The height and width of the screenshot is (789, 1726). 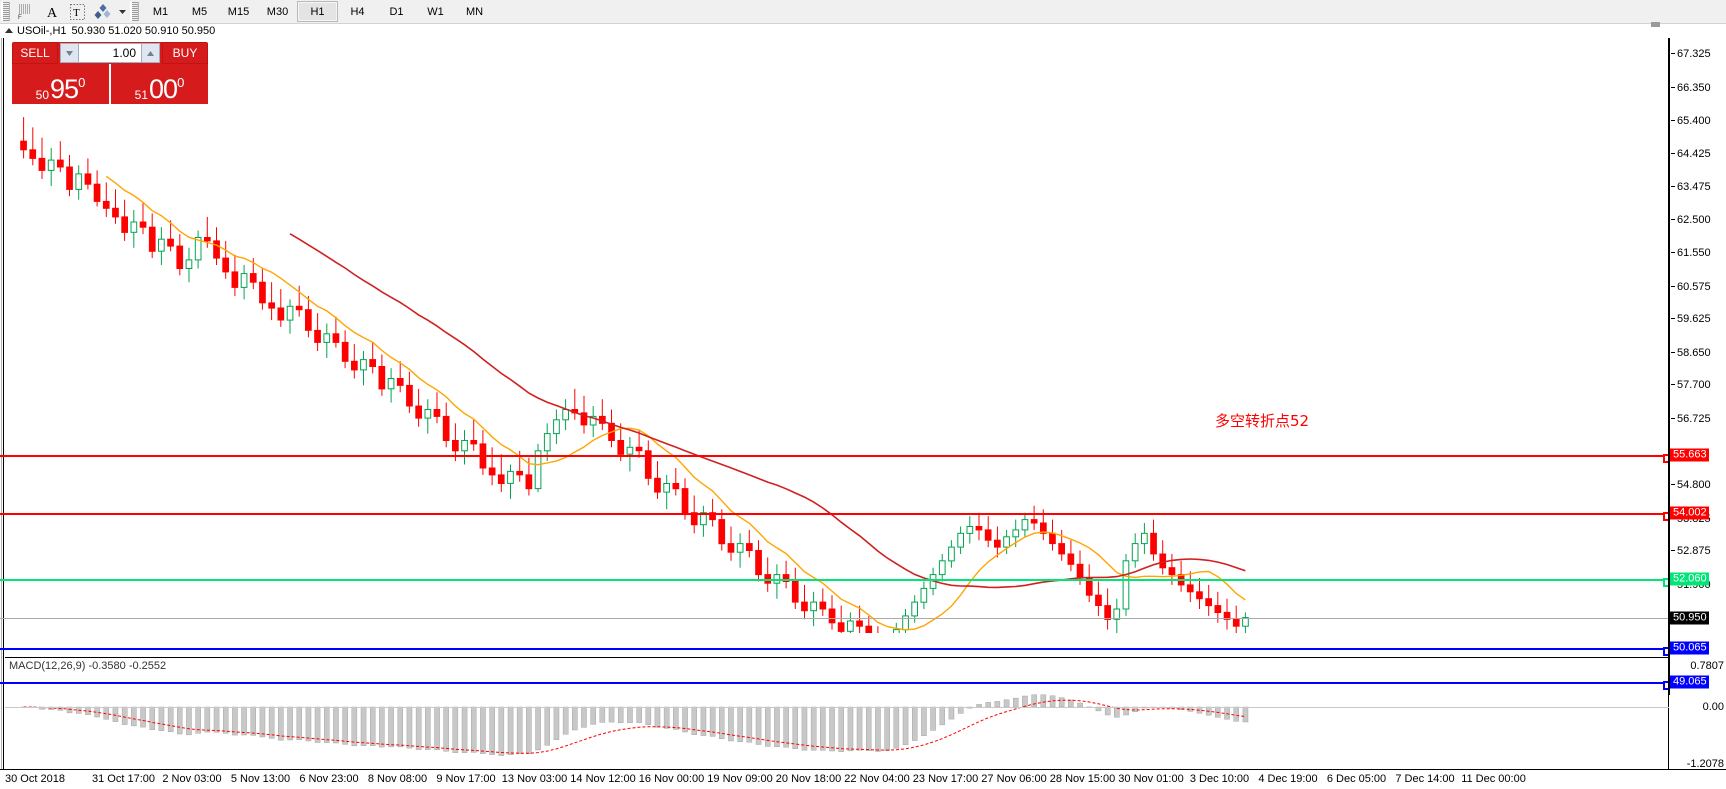 I want to click on price-tick: 67.325, so click(x=1691, y=54).